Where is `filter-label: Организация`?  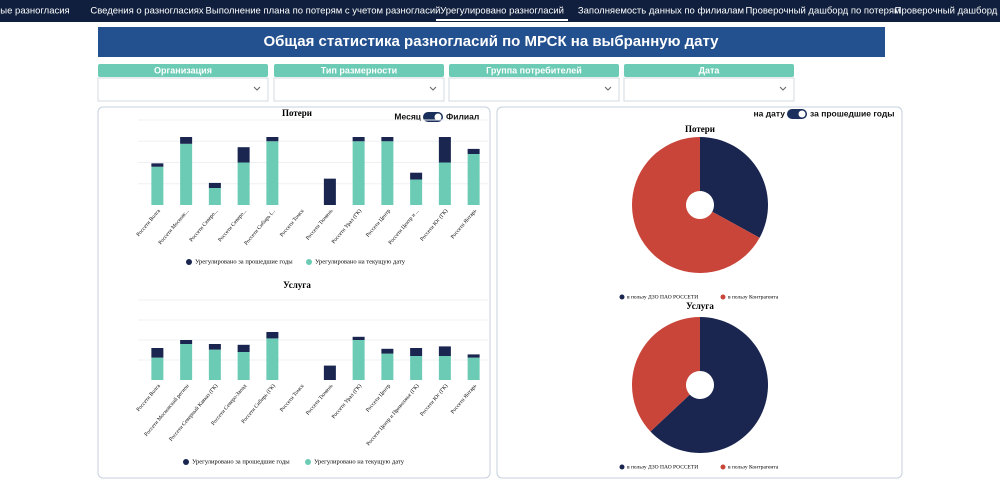 filter-label: Организация is located at coordinates (183, 70).